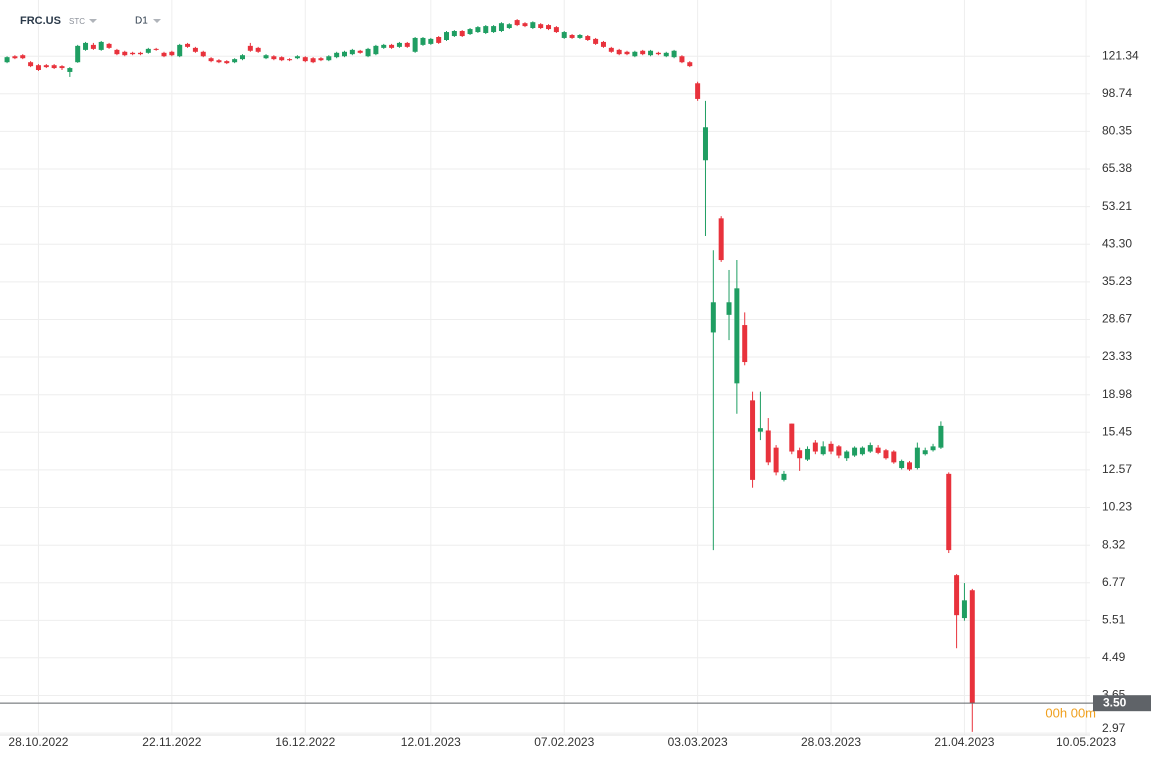  What do you see at coordinates (1086, 742) in the screenshot?
I see `x-tick-label: 10.05.2023` at bounding box center [1086, 742].